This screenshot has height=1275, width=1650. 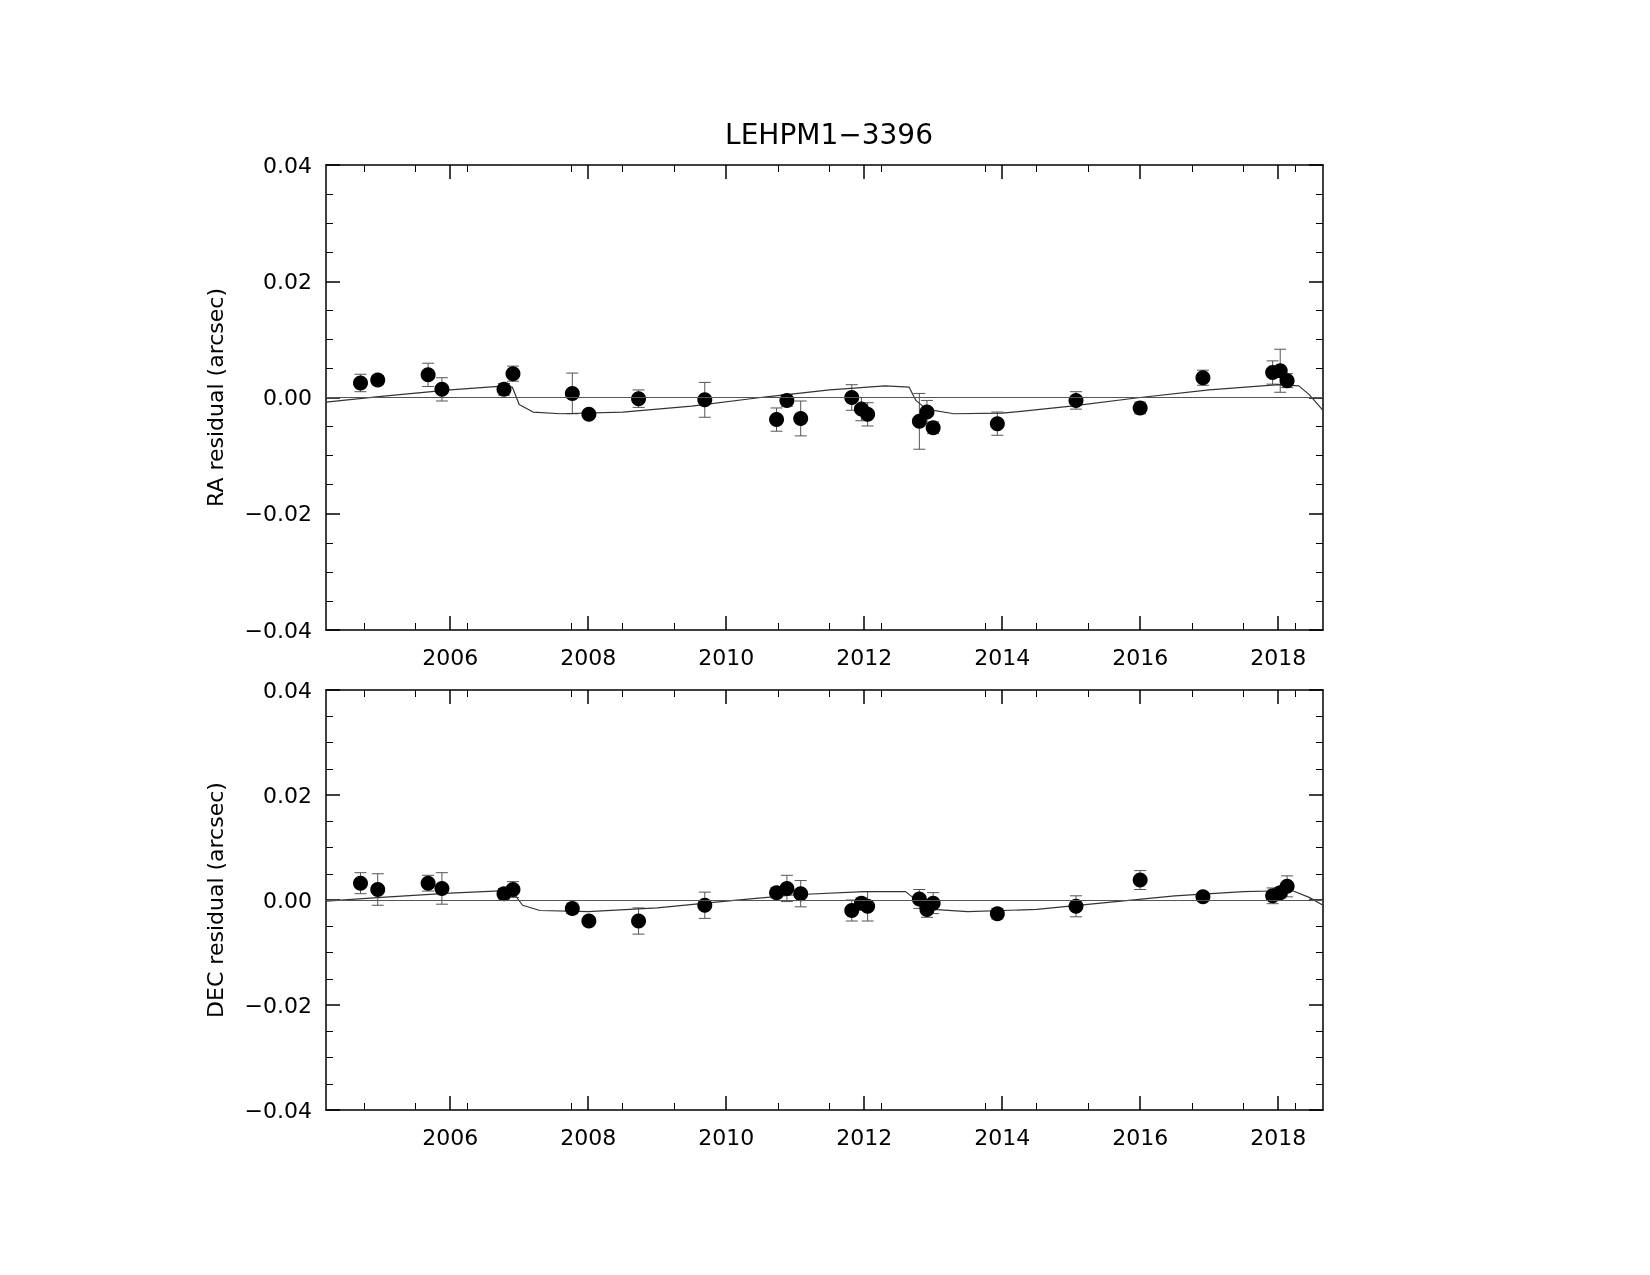 What do you see at coordinates (215, 397) in the screenshot?
I see `y-axis-title: RA residual (arcsec)` at bounding box center [215, 397].